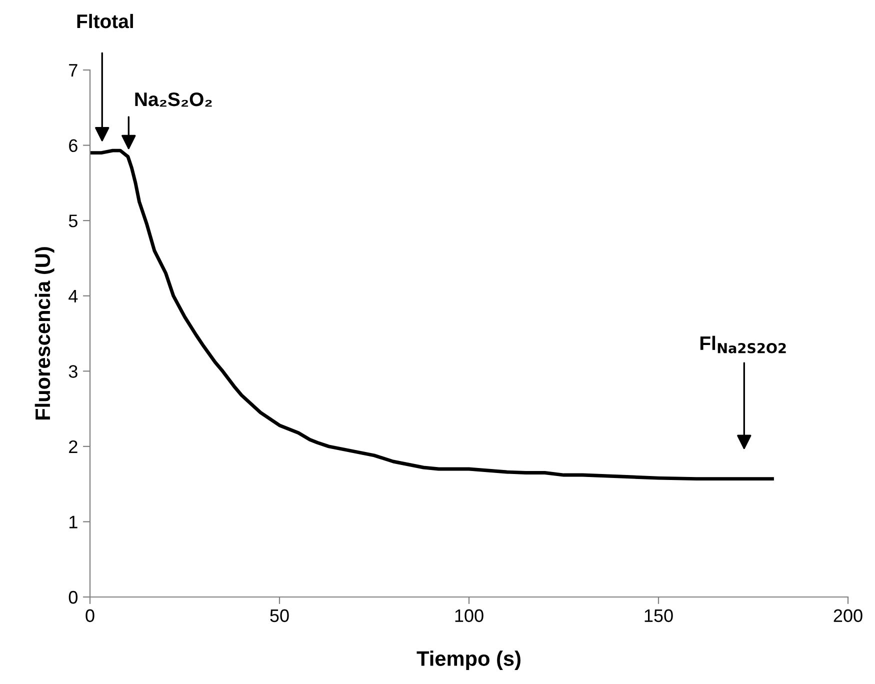 The height and width of the screenshot is (684, 875). Describe the element at coordinates (848, 615) in the screenshot. I see `x-tick-label: 200` at that location.